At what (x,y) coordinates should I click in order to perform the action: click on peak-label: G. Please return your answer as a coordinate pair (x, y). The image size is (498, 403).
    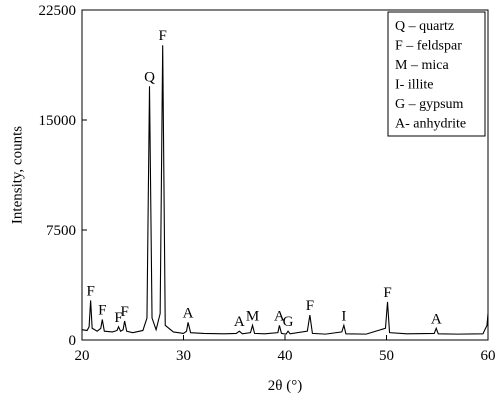
    Looking at the image, I should click on (288, 322).